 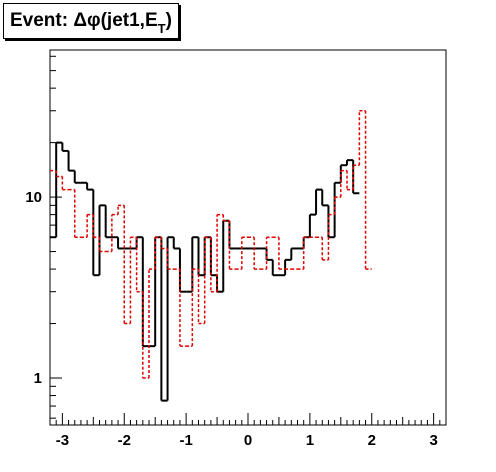 What do you see at coordinates (109, 20) in the screenshot?
I see `title-symbol: Δφ(jet1,` at bounding box center [109, 20].